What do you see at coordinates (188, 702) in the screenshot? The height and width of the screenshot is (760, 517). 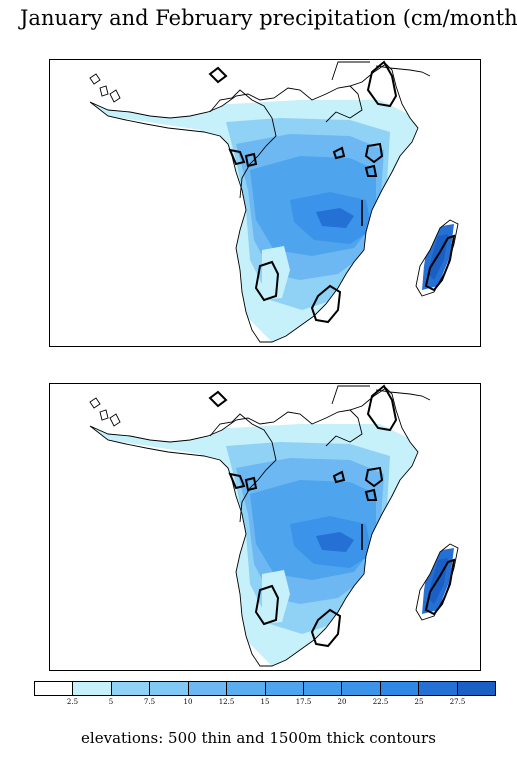 I see `colorbar-tick-label: 10` at bounding box center [188, 702].